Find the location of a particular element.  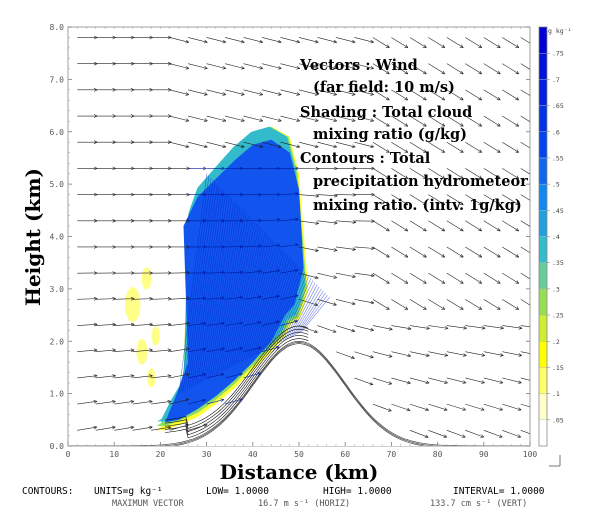

colorbar-tick-label: .65 is located at coordinates (558, 106).